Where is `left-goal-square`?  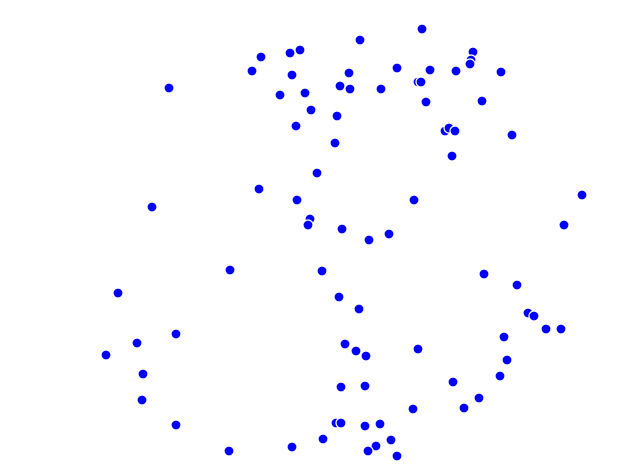 left-goal-square is located at coordinates (67, 237).